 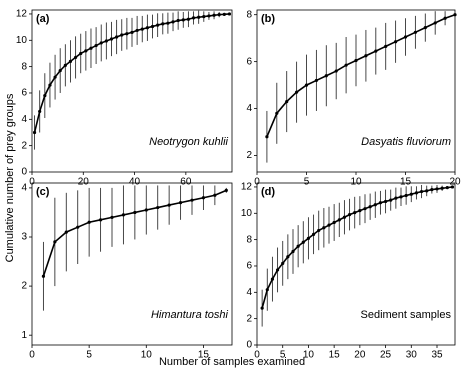 I want to click on panel-label: (c), so click(x=43, y=192).